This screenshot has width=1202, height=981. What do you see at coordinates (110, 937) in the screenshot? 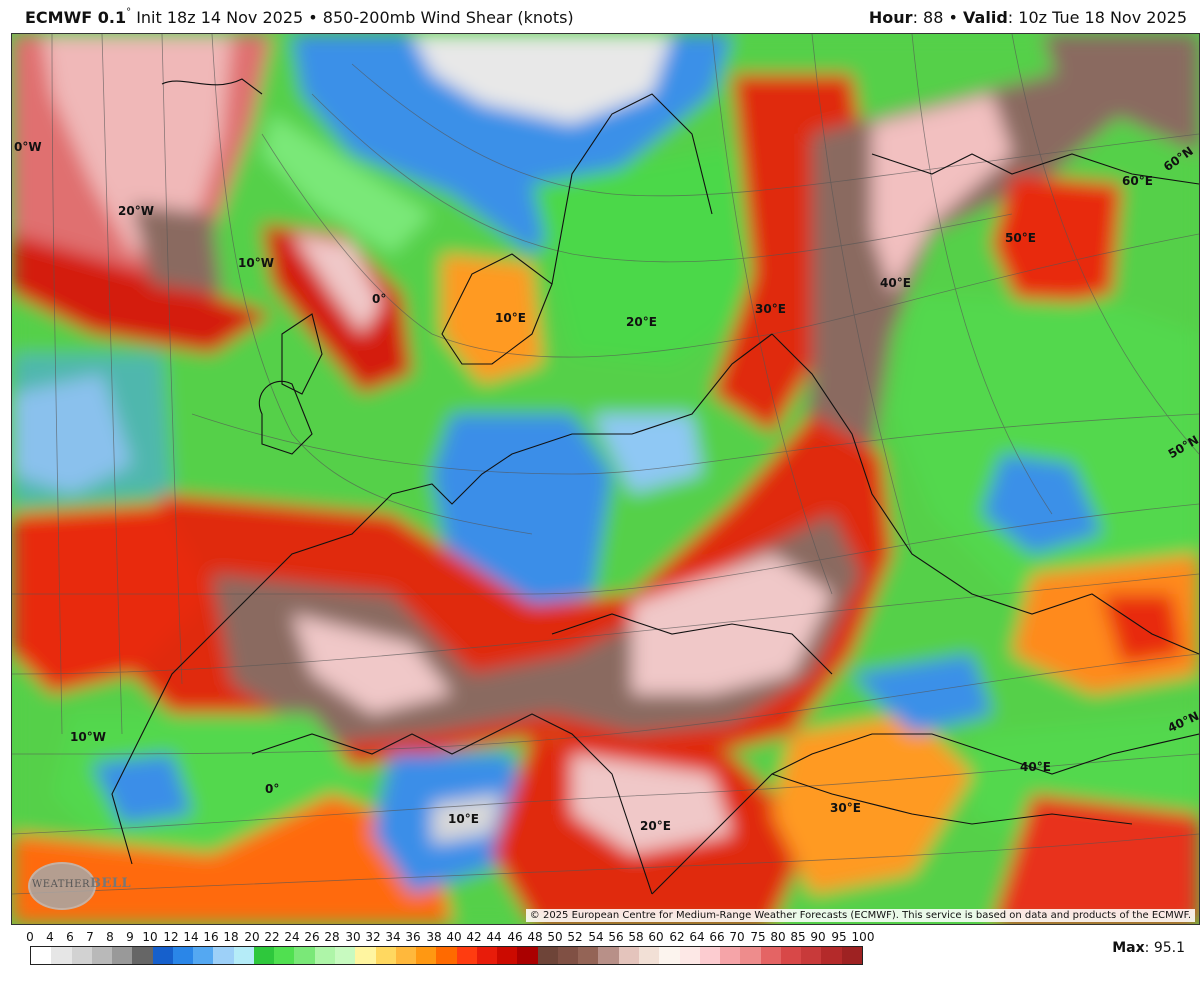
I see `colorbar-tick: 8` at bounding box center [110, 937].